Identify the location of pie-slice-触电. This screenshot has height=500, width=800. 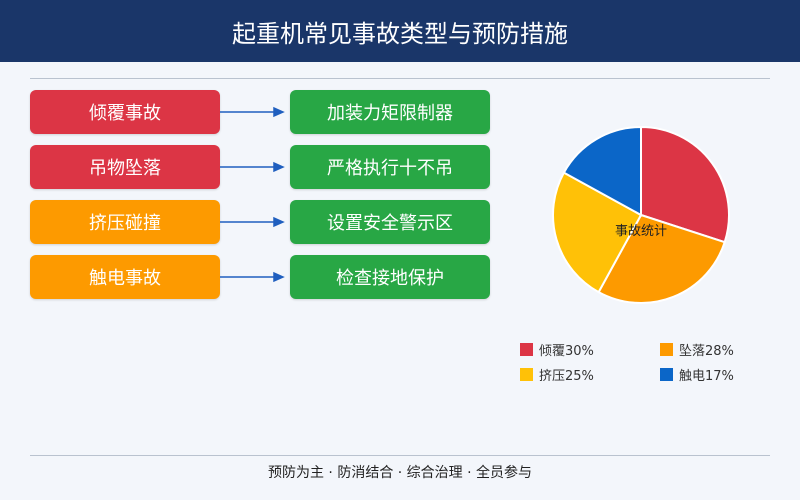
(602, 171).